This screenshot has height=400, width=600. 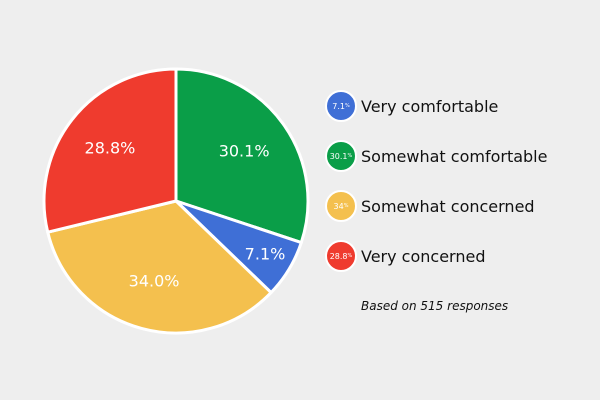 I want to click on legend-label: Somewhat concerned, so click(x=448, y=206).